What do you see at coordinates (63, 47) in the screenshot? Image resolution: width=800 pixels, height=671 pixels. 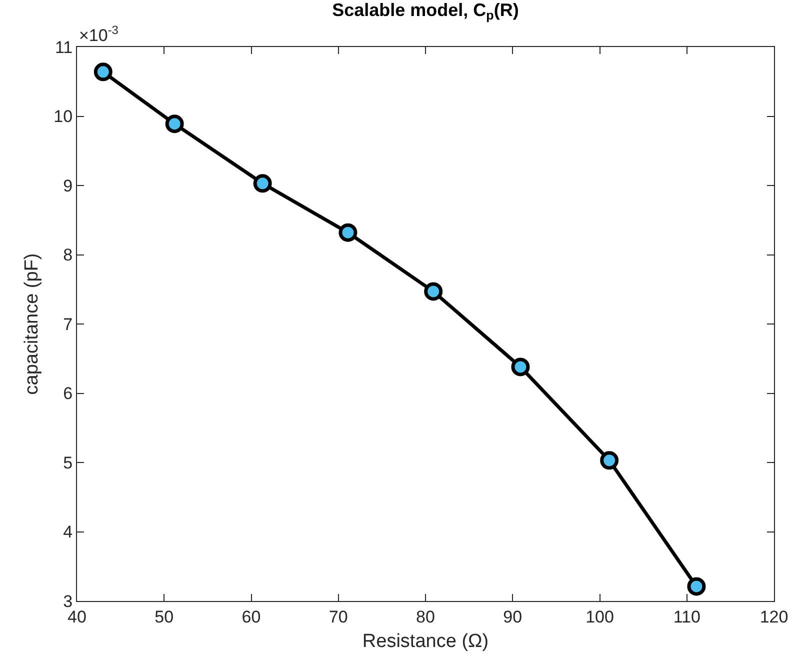 I see `y-tick-label: 11` at bounding box center [63, 47].